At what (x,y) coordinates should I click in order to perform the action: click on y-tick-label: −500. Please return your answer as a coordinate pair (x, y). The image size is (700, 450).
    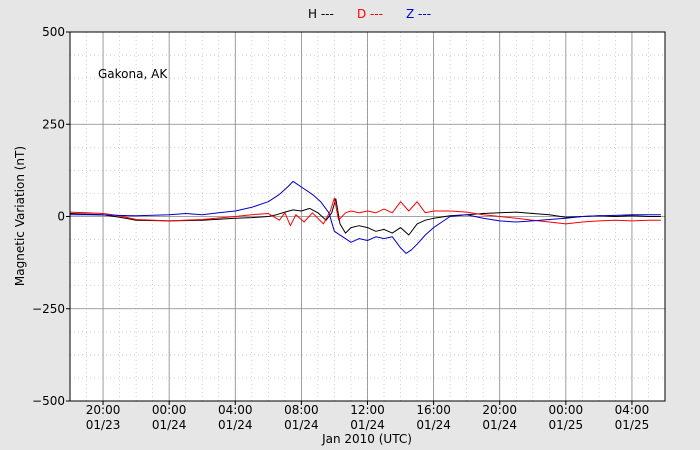
    Looking at the image, I should click on (48, 401).